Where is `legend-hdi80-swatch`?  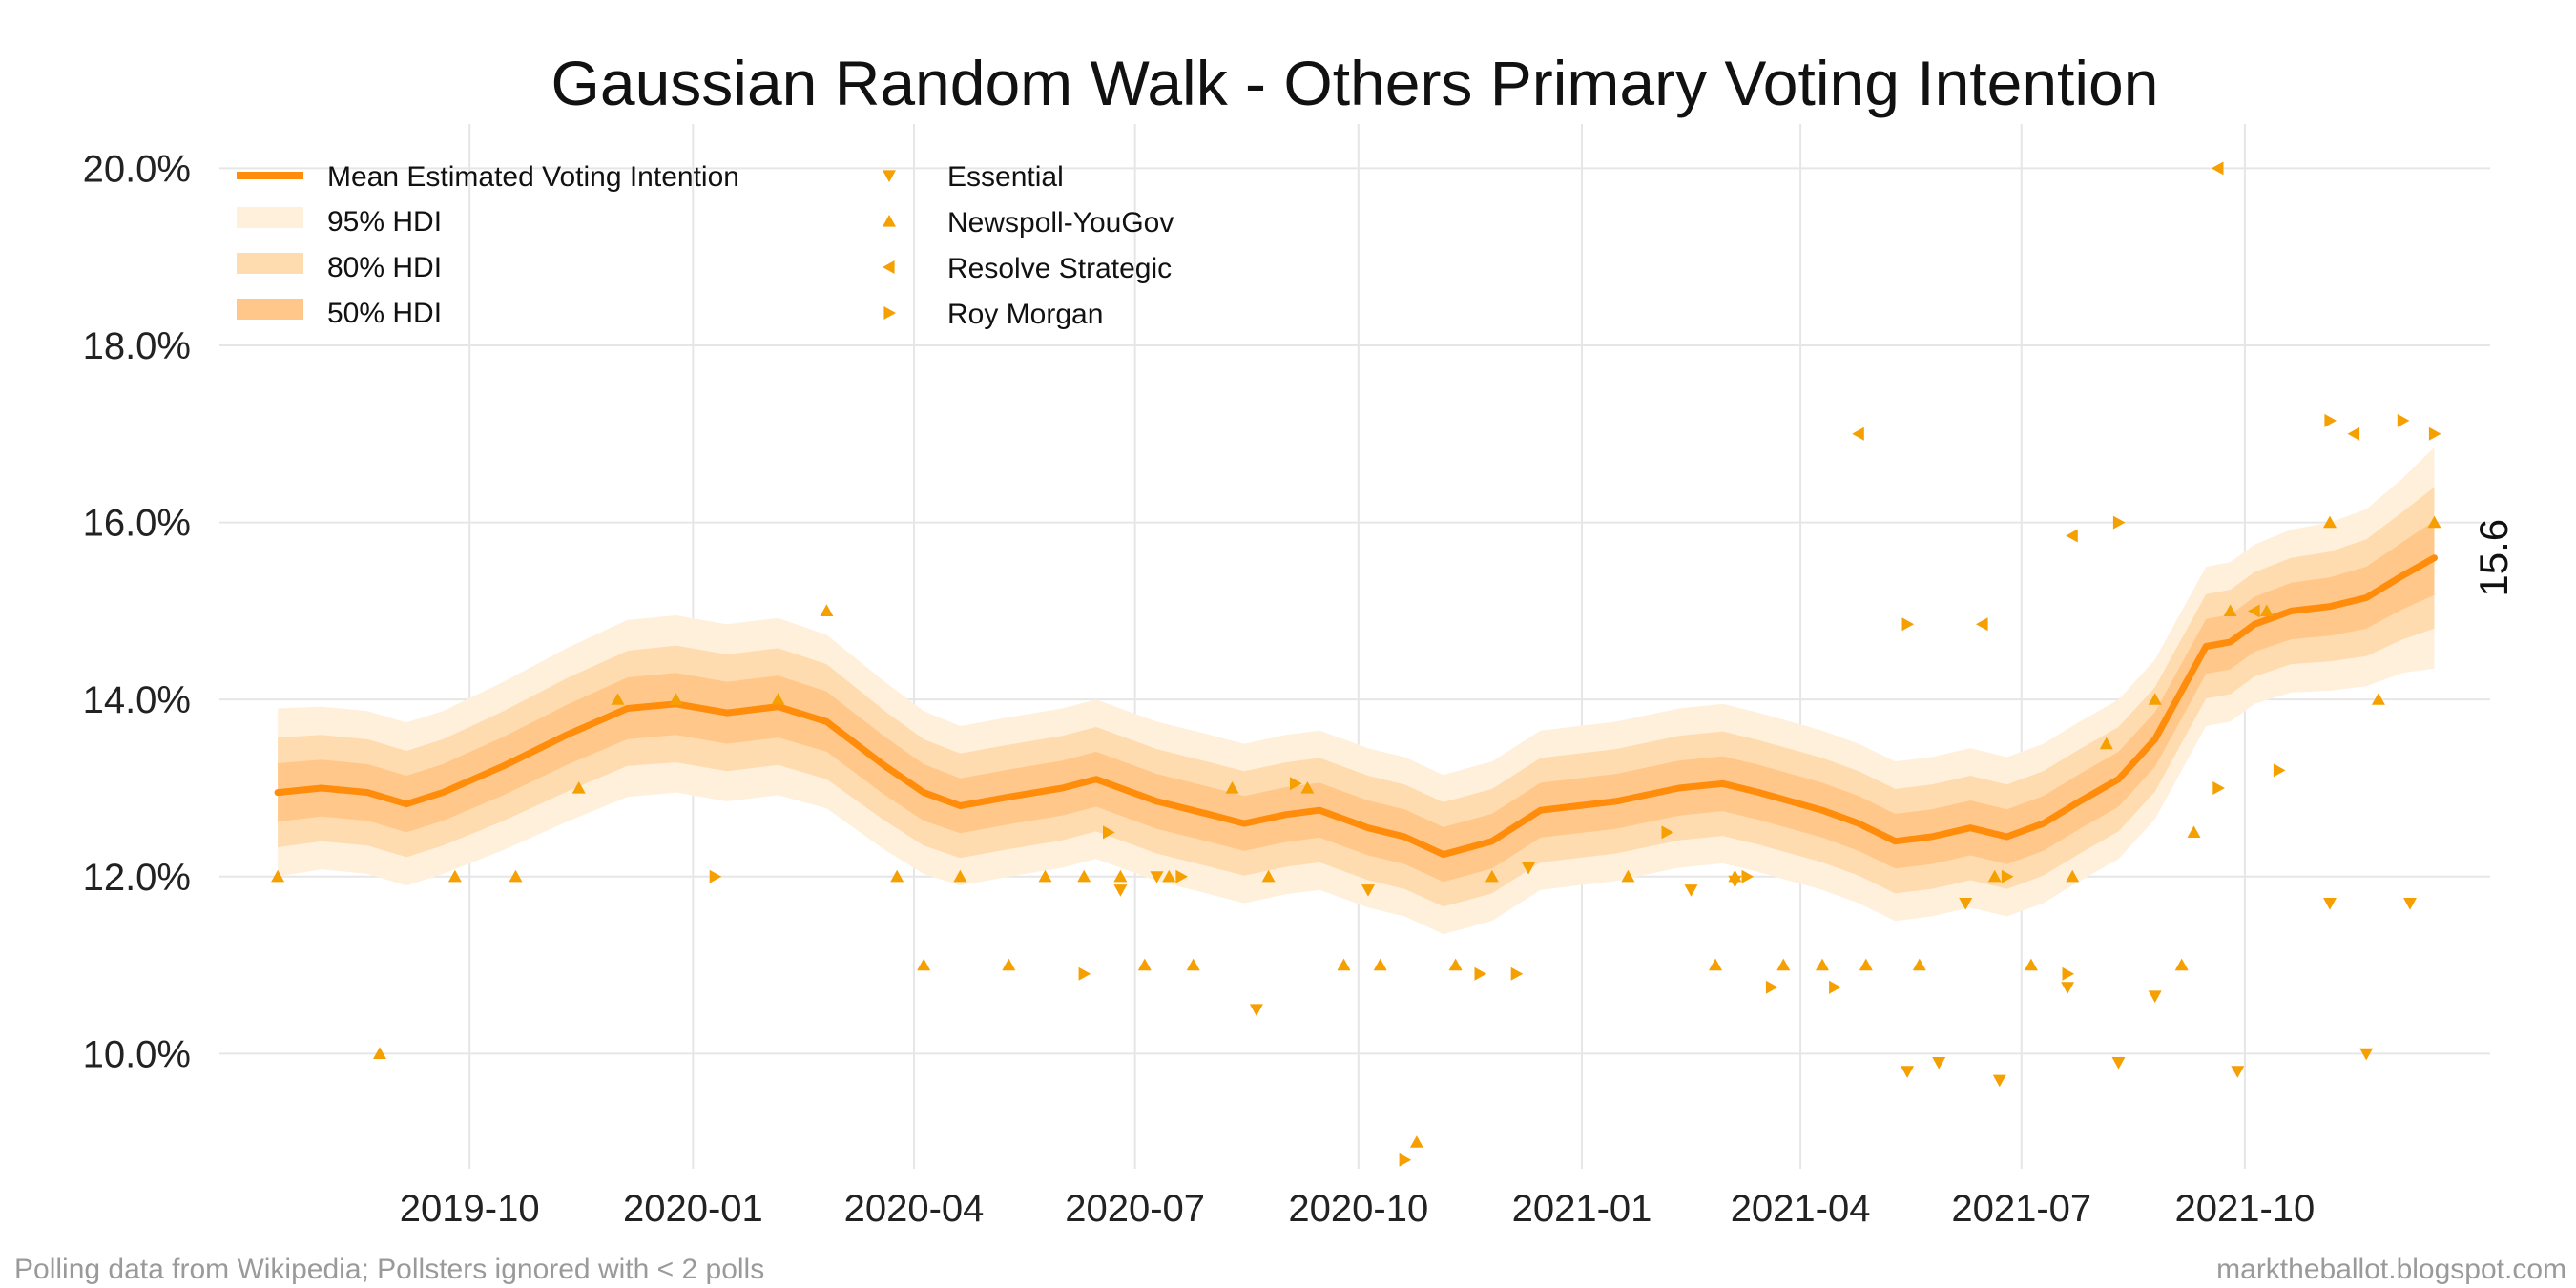
legend-hdi80-swatch is located at coordinates (270, 263).